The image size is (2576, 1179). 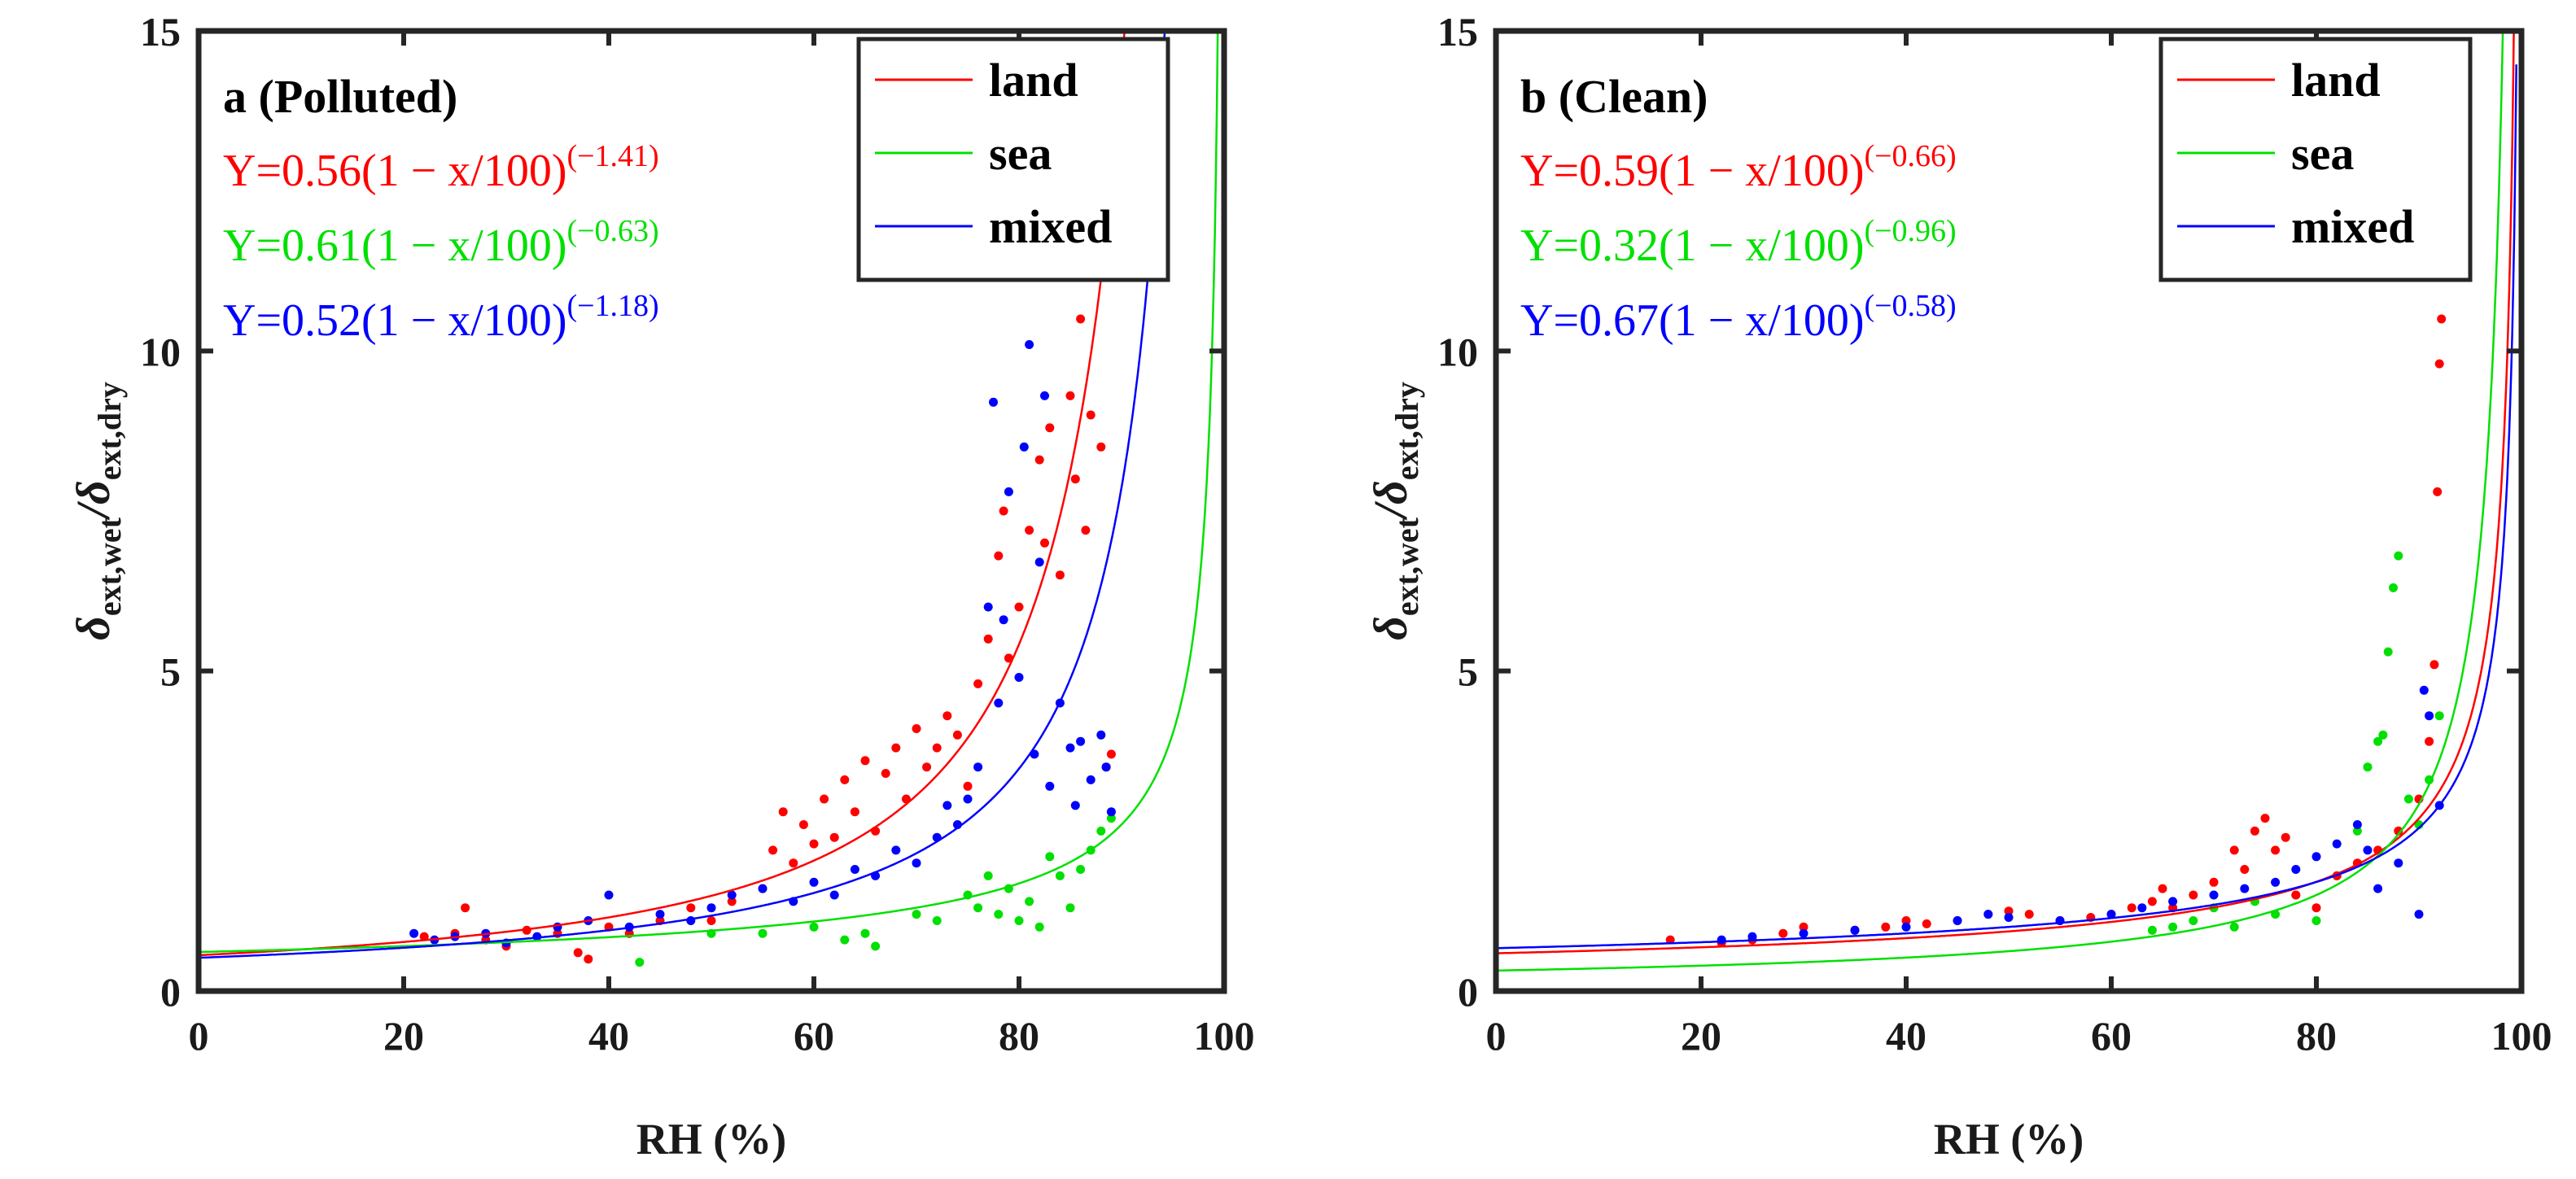 What do you see at coordinates (1020, 153) in the screenshot?
I see `legend-label-sea: sea` at bounding box center [1020, 153].